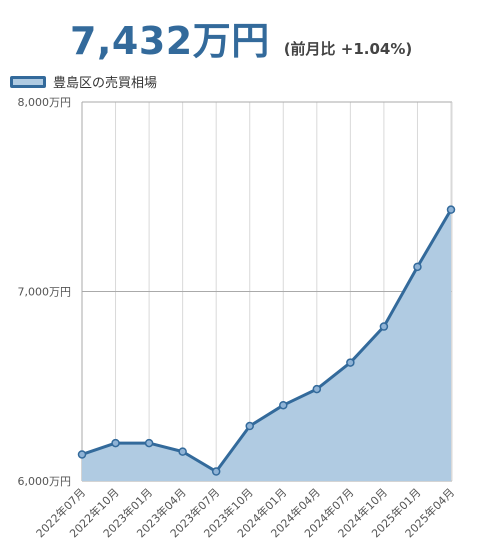 The image size is (477, 554). Describe the element at coordinates (28, 81) in the screenshot. I see `legend-swatch` at that location.